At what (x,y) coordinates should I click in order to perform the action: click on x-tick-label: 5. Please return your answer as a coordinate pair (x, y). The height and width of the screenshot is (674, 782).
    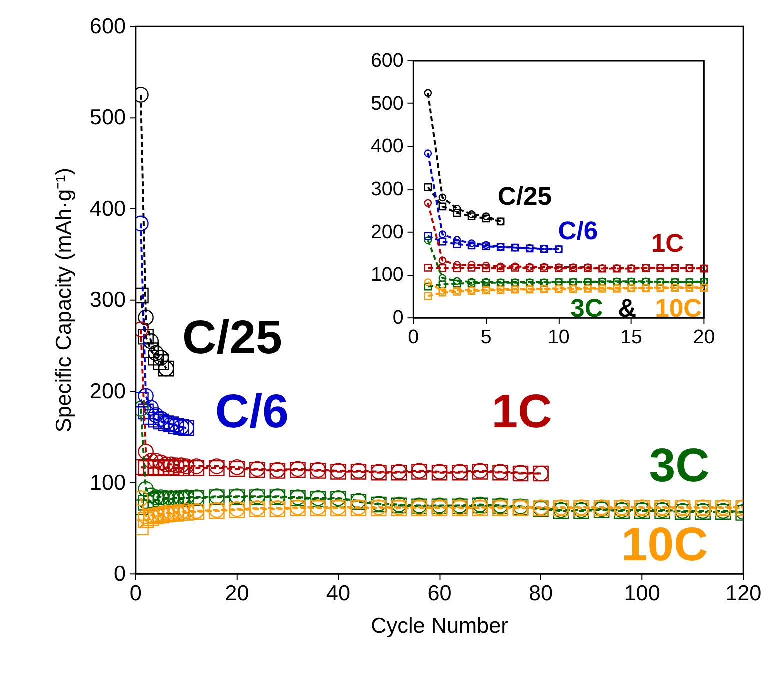
    Looking at the image, I should click on (486, 337).